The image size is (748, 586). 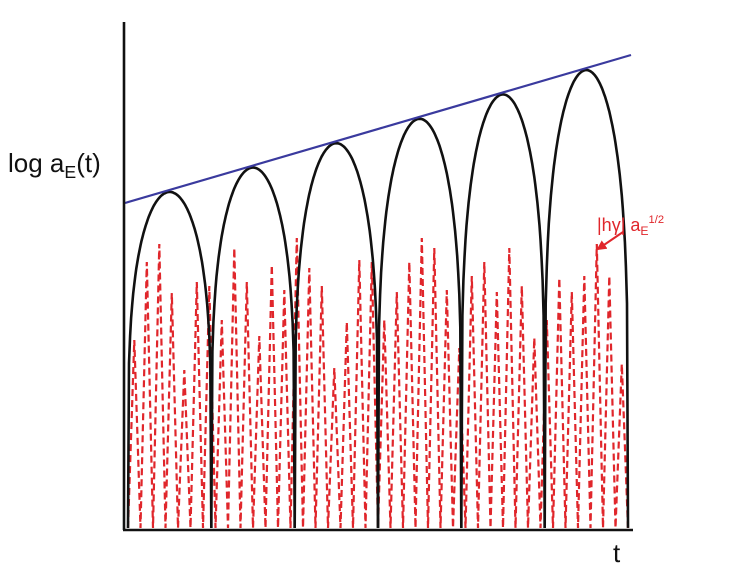 I want to click on annotation-arrow, so click(x=610, y=241).